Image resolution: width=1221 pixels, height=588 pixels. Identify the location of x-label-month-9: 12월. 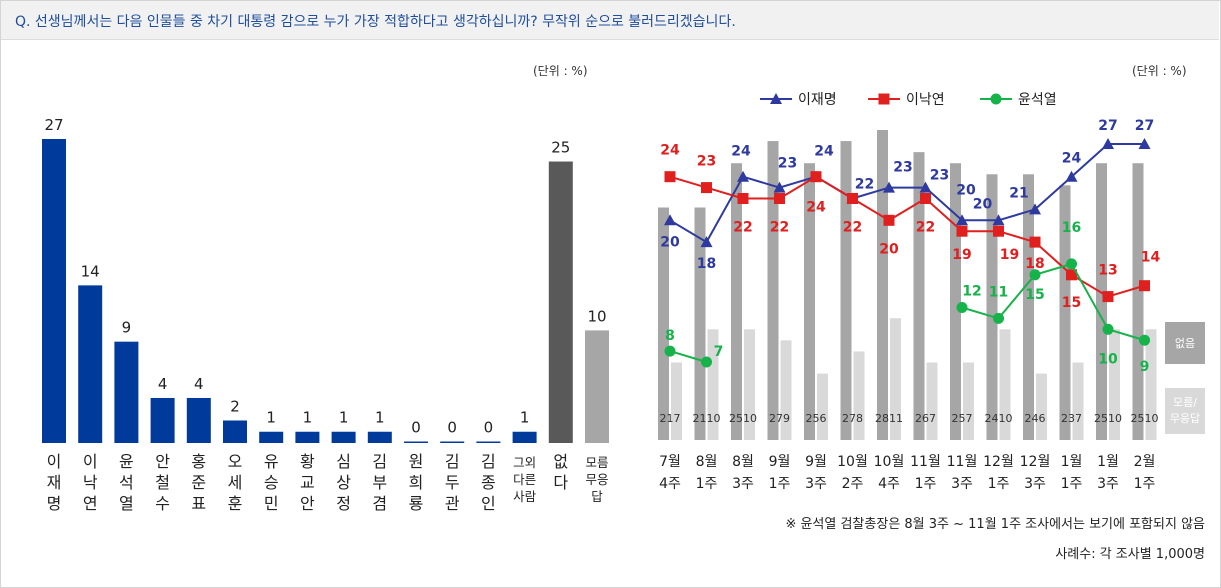
(998, 462).